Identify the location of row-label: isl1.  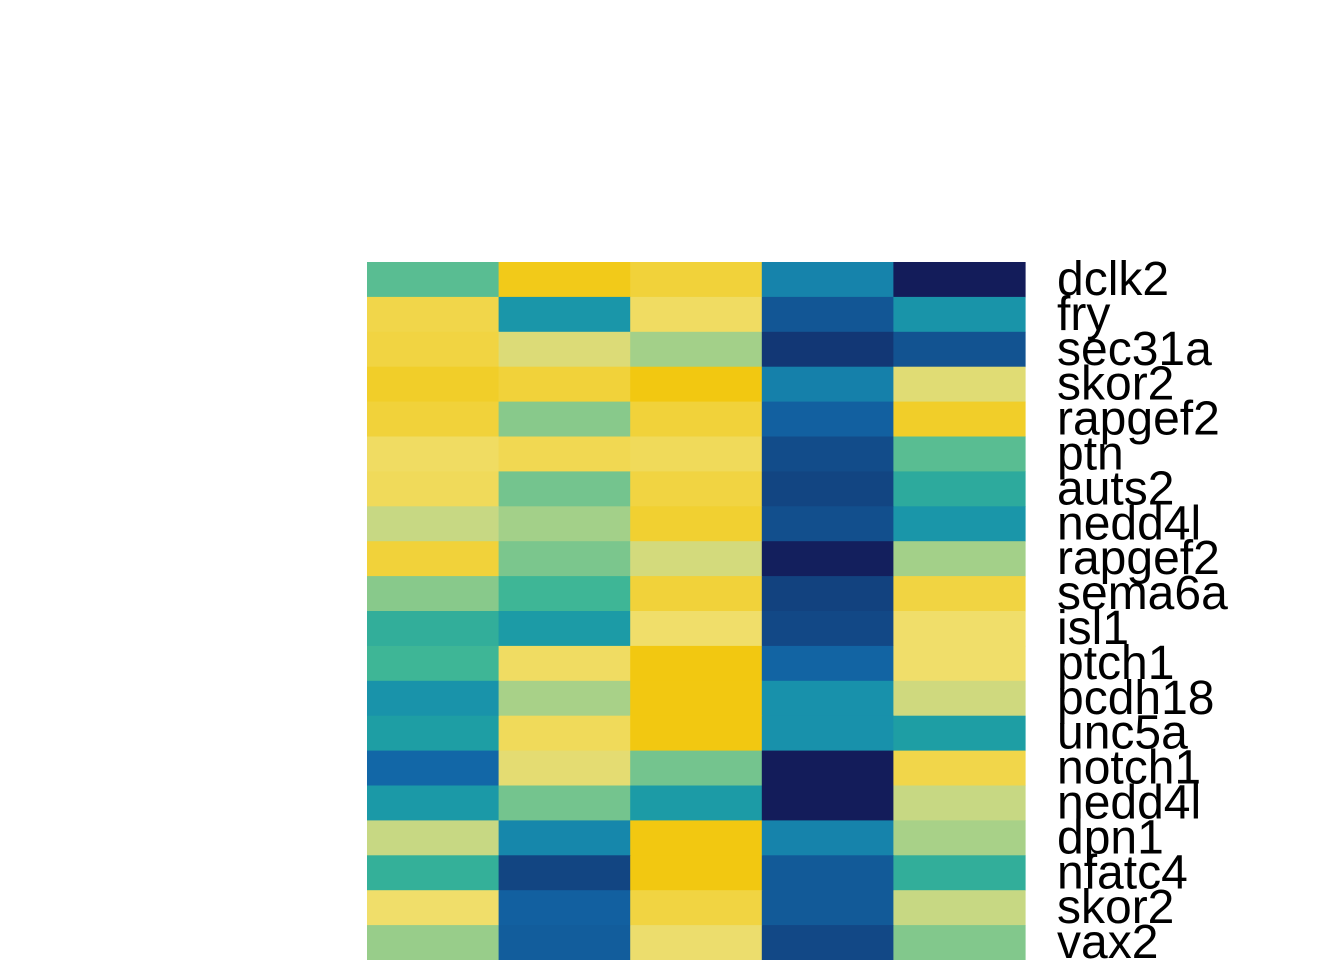
(1093, 628).